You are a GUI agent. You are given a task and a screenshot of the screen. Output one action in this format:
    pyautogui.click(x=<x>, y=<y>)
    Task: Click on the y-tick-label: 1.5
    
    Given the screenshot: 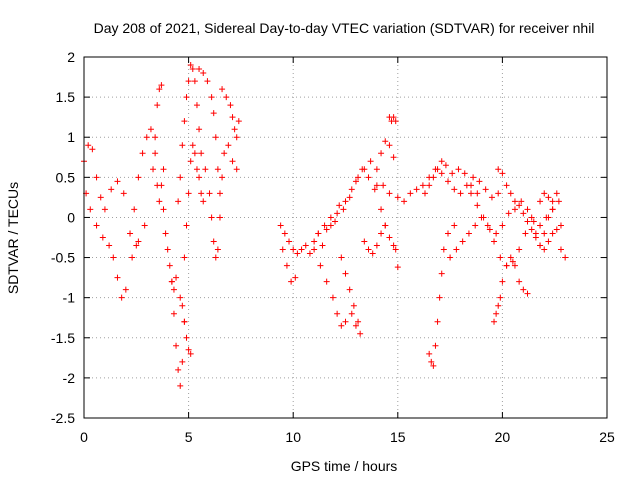 What is the action you would take?
    pyautogui.click(x=66, y=97)
    